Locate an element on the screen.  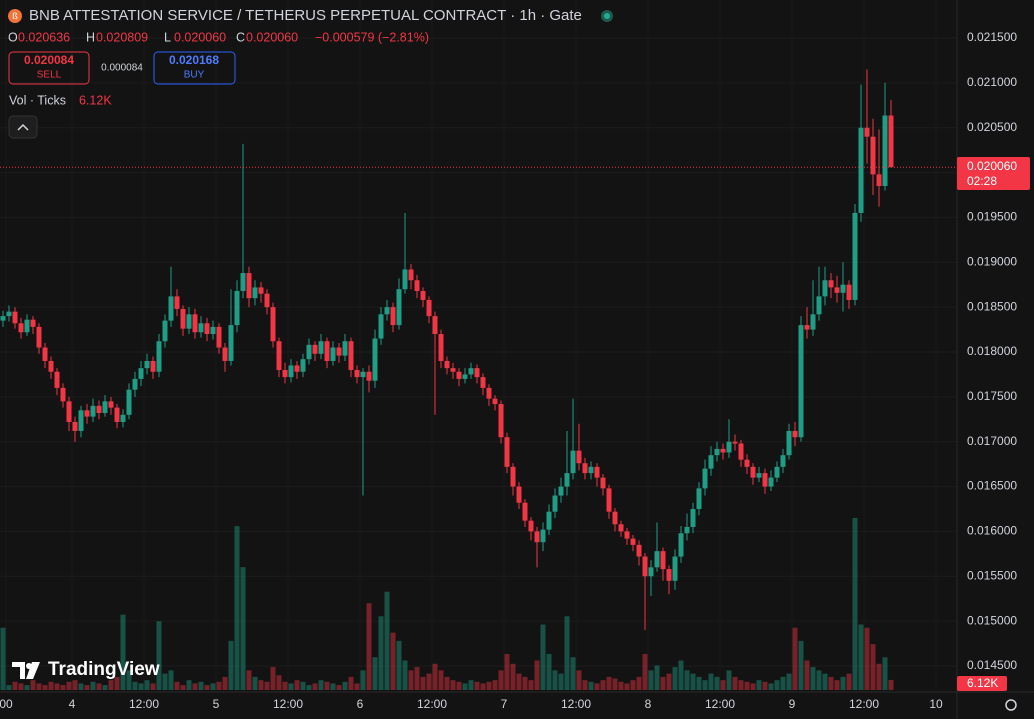
buy-frame is located at coordinates (194, 68).